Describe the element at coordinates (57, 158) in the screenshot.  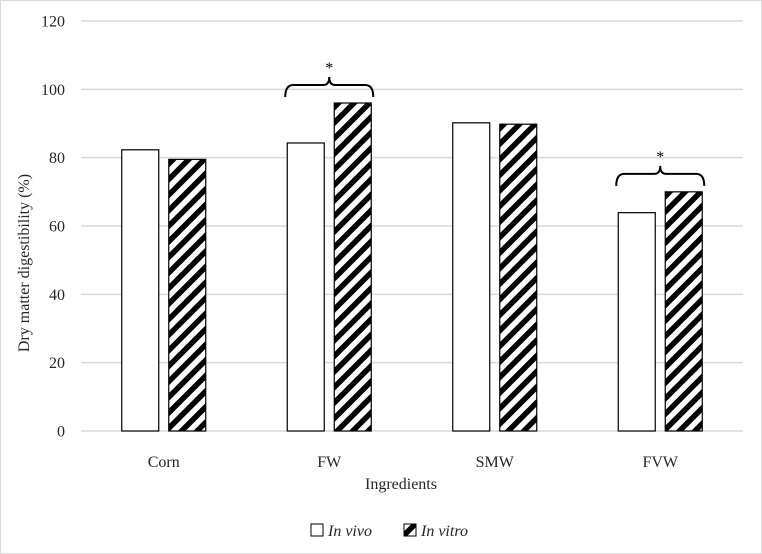
I see `y-tick-label-80: 80` at that location.